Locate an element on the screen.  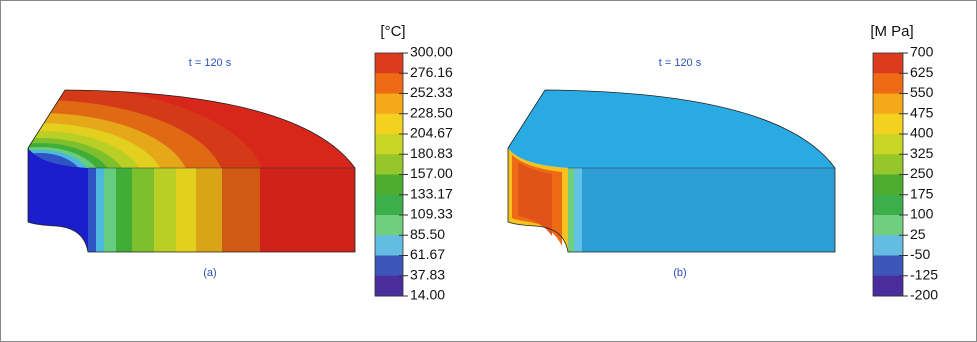
colorbar-tick-label: 325 is located at coordinates (922, 153).